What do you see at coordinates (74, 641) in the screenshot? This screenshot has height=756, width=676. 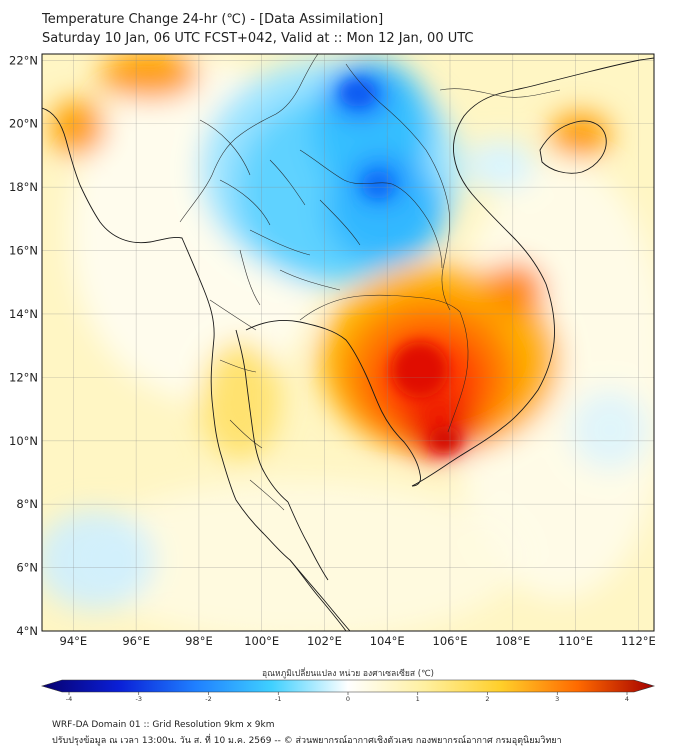 I see `lon-label: 94°E` at bounding box center [74, 641].